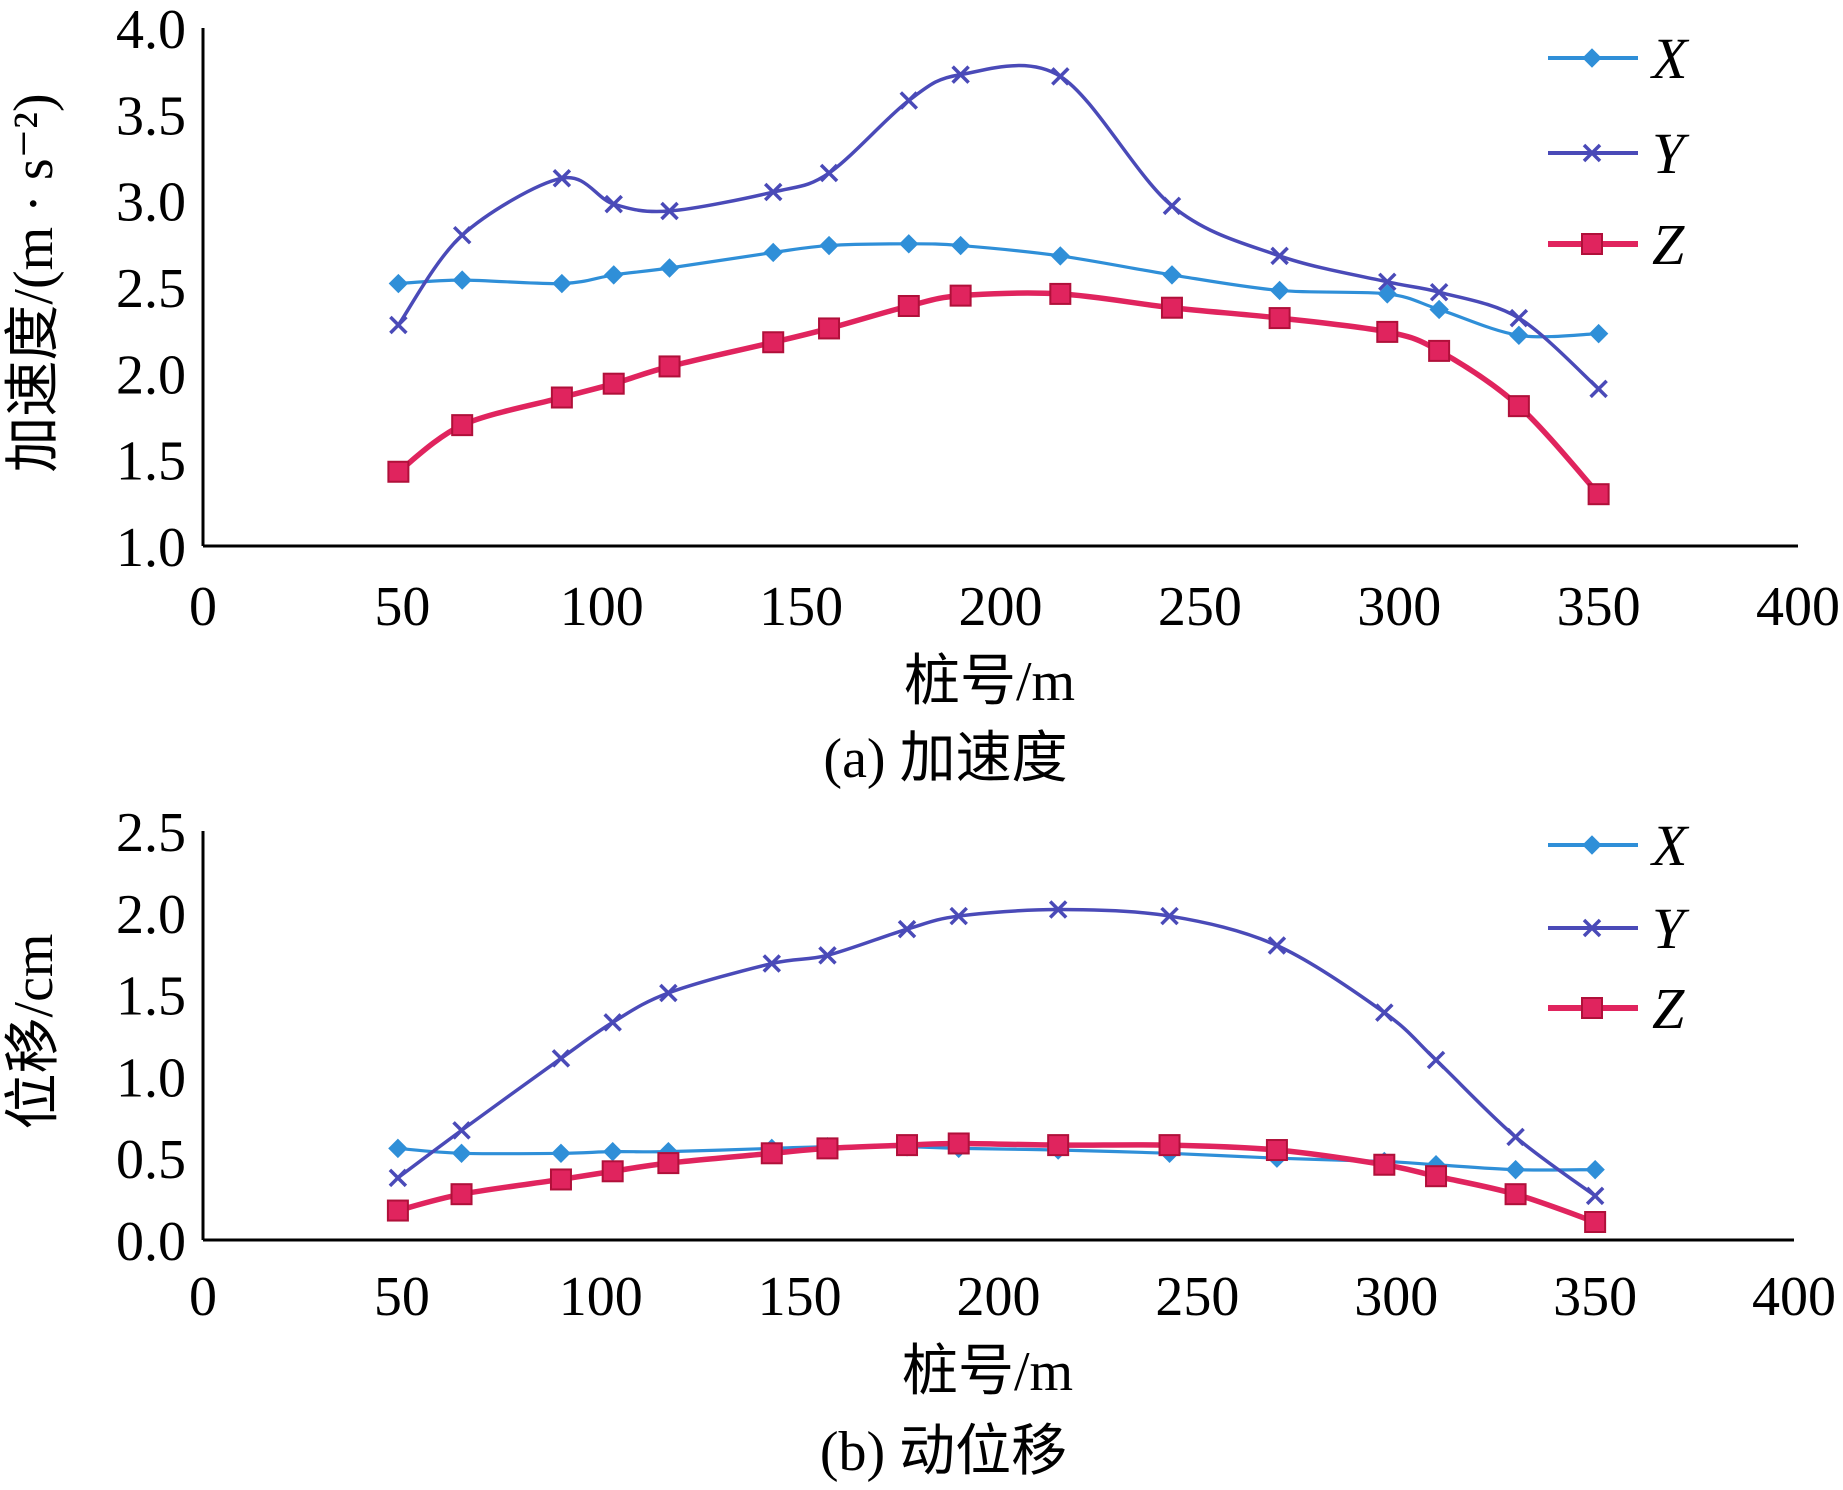 The image size is (1843, 1490). I want to click on y-tick-label: 1.0, so click(151, 548).